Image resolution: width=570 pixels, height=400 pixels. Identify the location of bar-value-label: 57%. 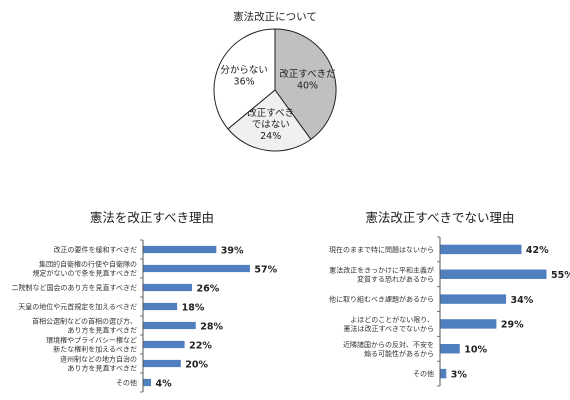
(265, 269).